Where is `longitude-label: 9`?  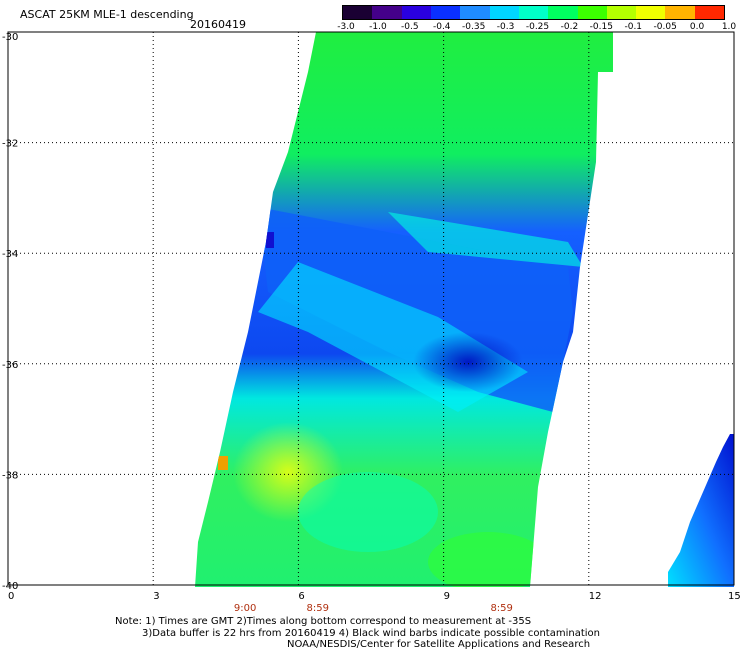
longitude-label: 9 is located at coordinates (447, 596).